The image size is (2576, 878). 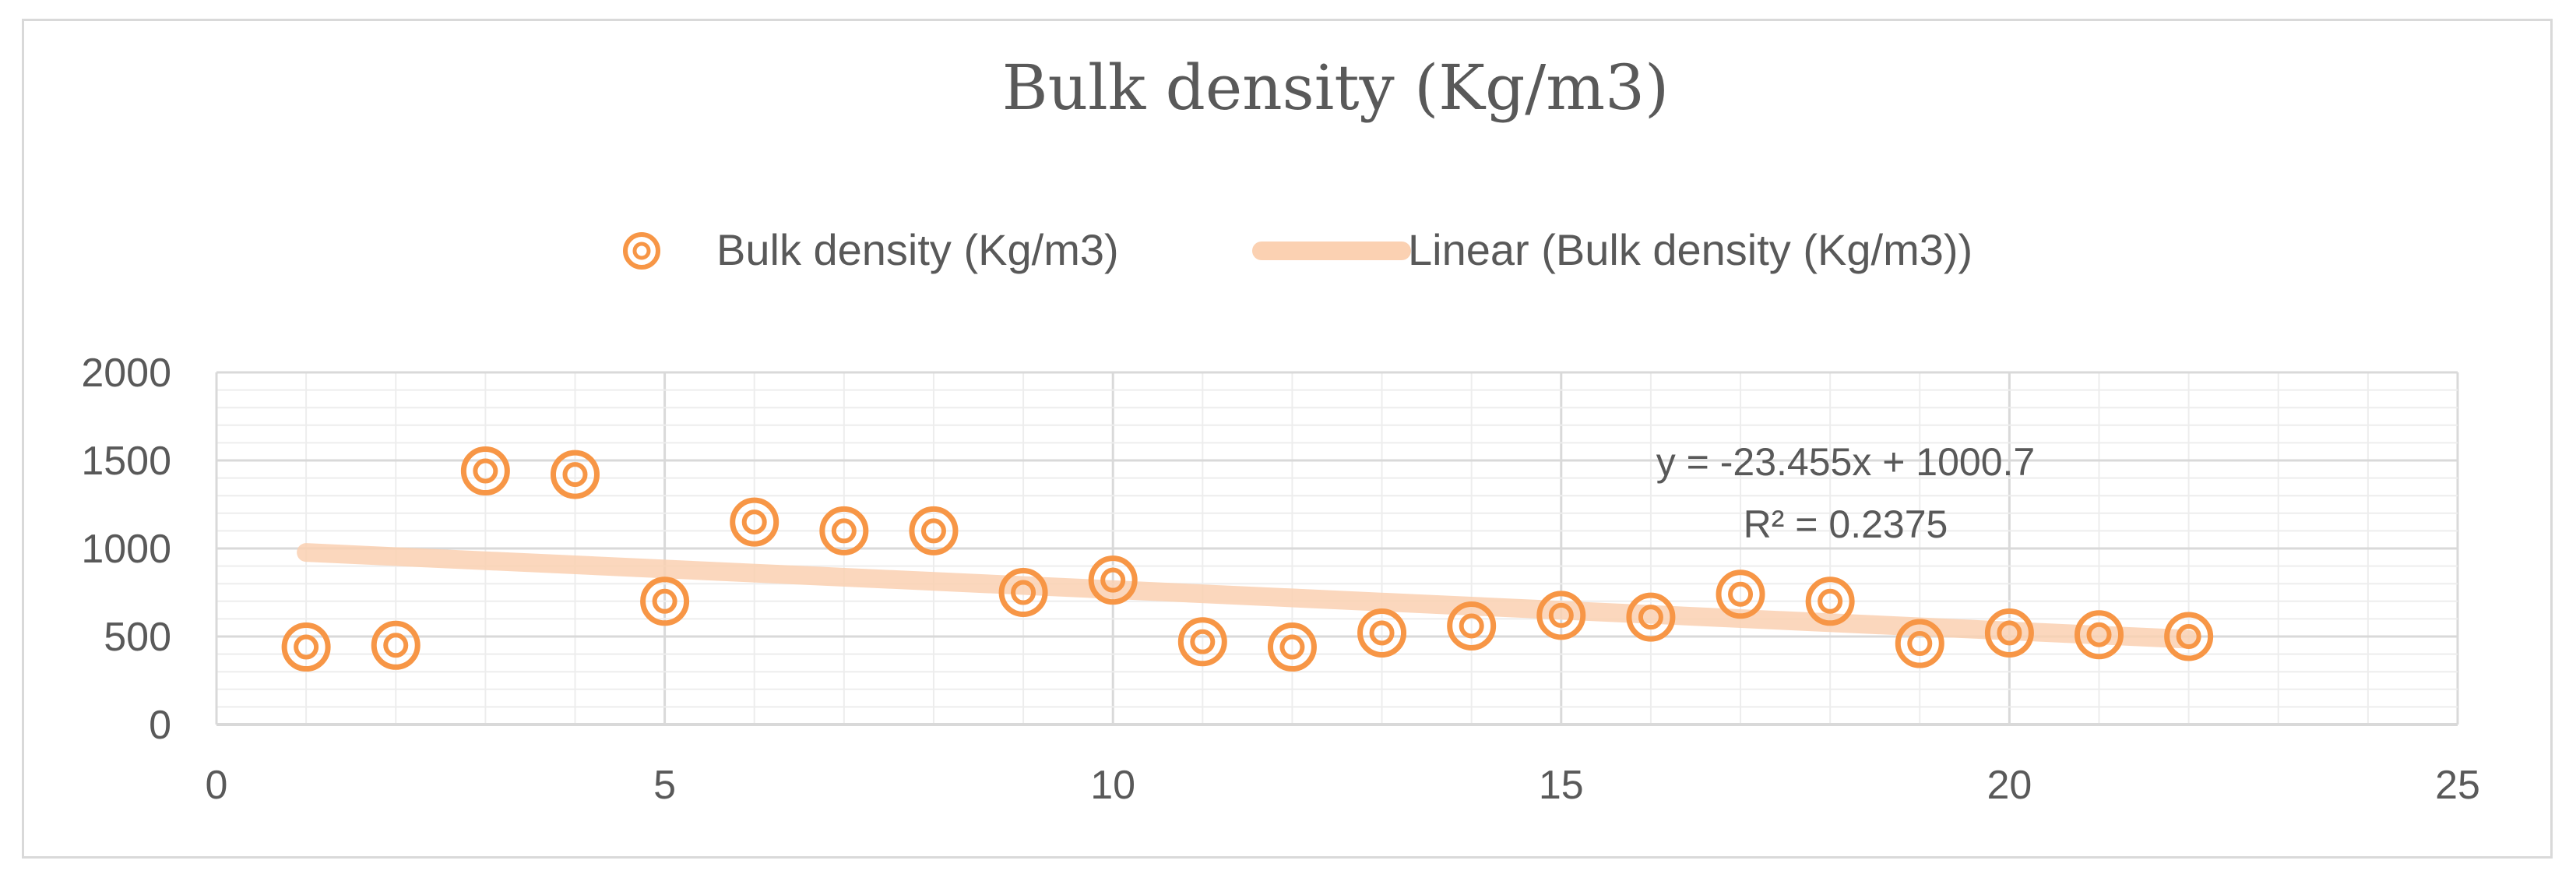 I want to click on x-tick-label: 5, so click(x=664, y=785).